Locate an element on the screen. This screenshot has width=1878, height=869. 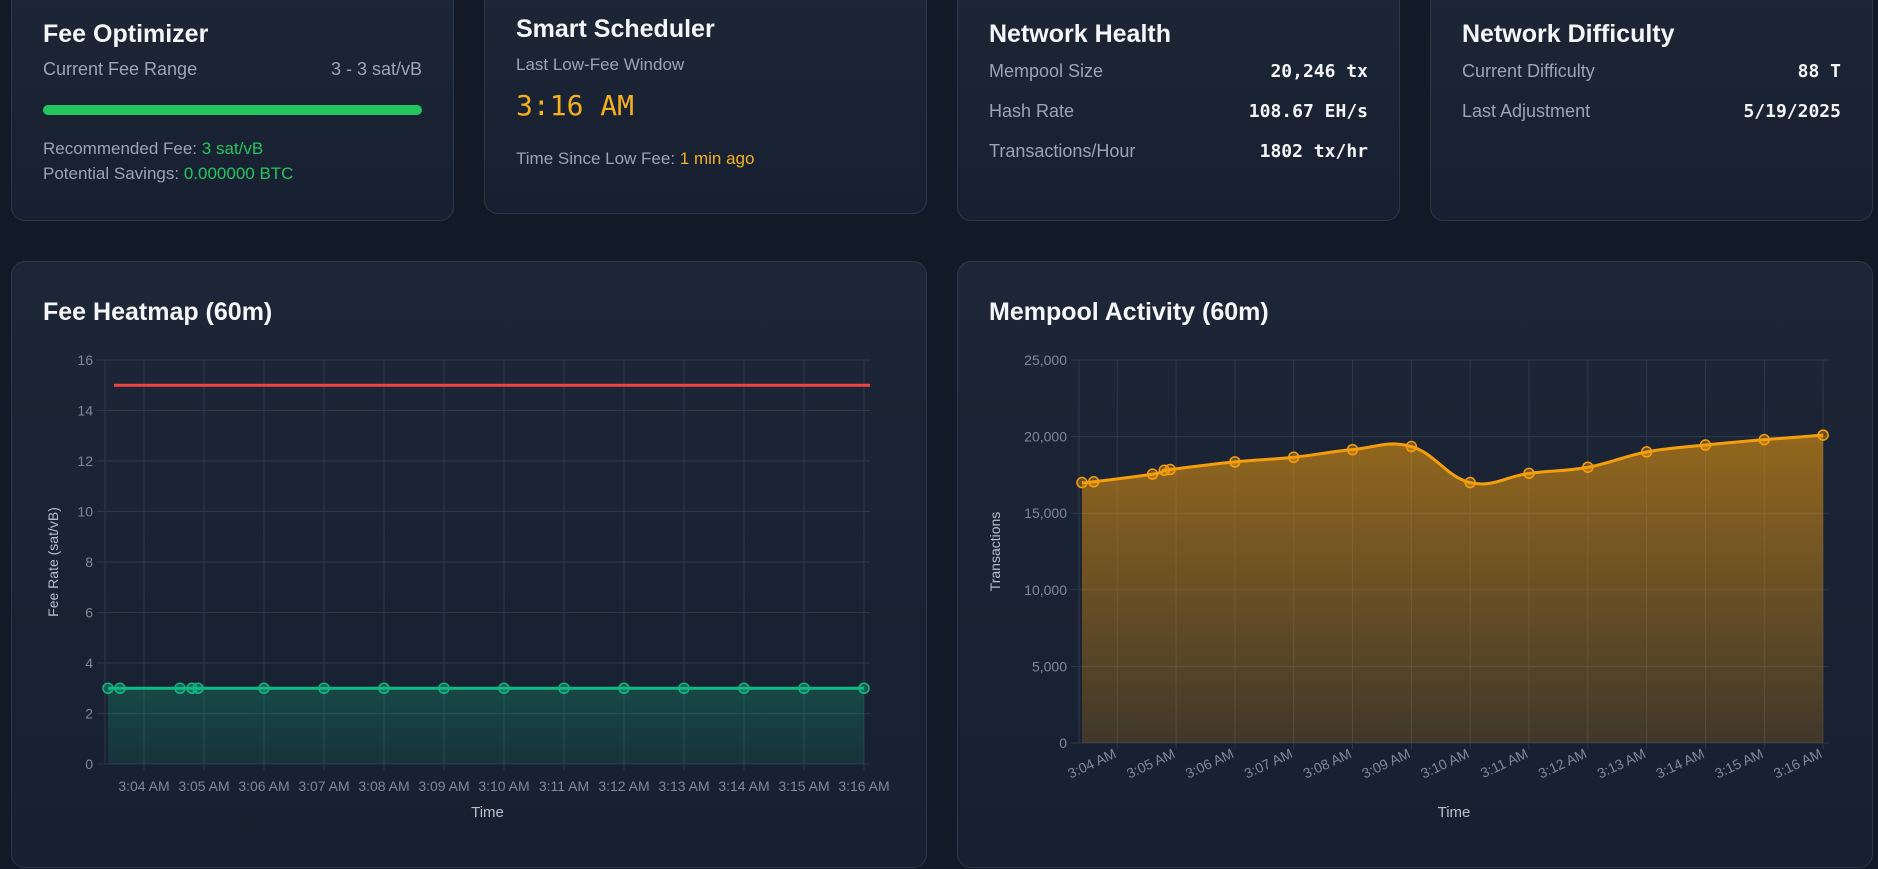
card-title: Smart Scheduler is located at coordinates (615, 29).